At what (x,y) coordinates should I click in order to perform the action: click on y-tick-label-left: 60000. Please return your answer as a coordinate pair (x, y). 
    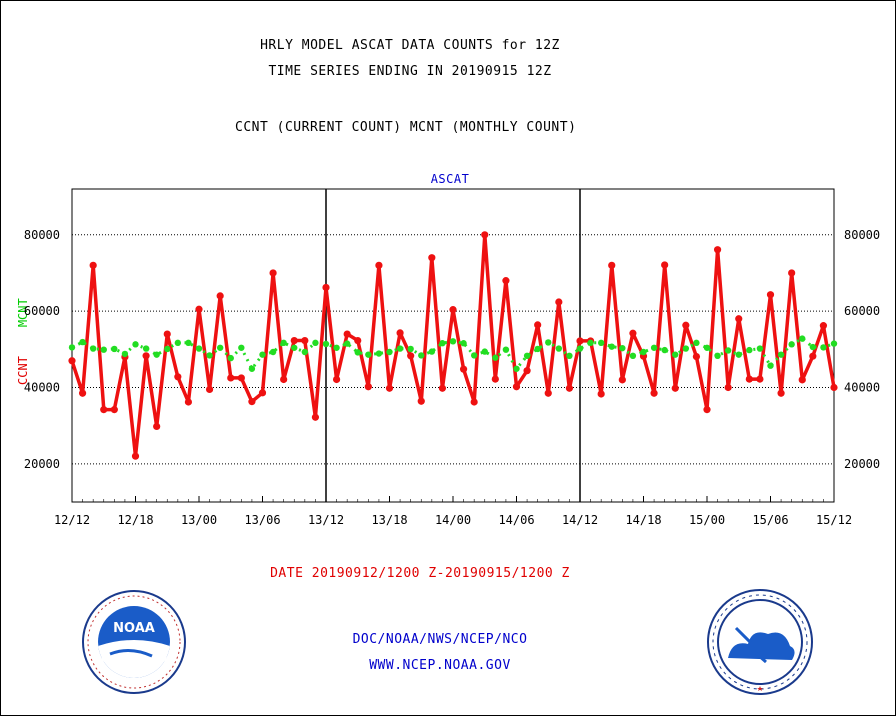
    Looking at the image, I should click on (42, 311).